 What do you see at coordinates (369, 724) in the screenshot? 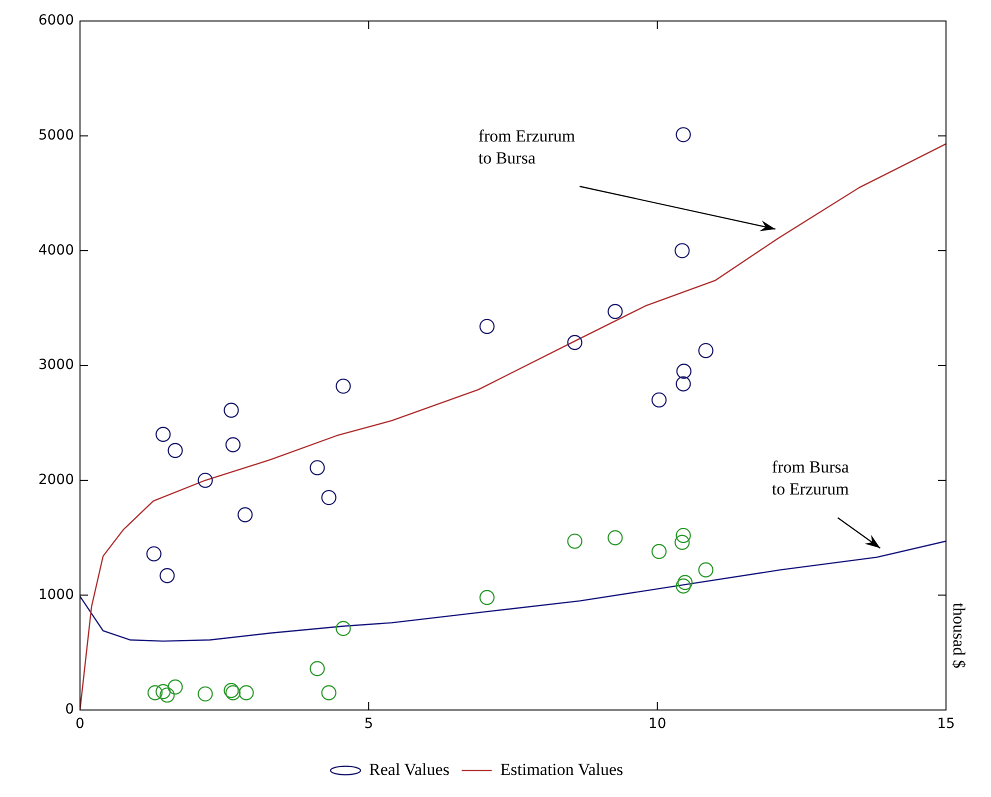
I see `x-tick-label: 5` at bounding box center [369, 724].